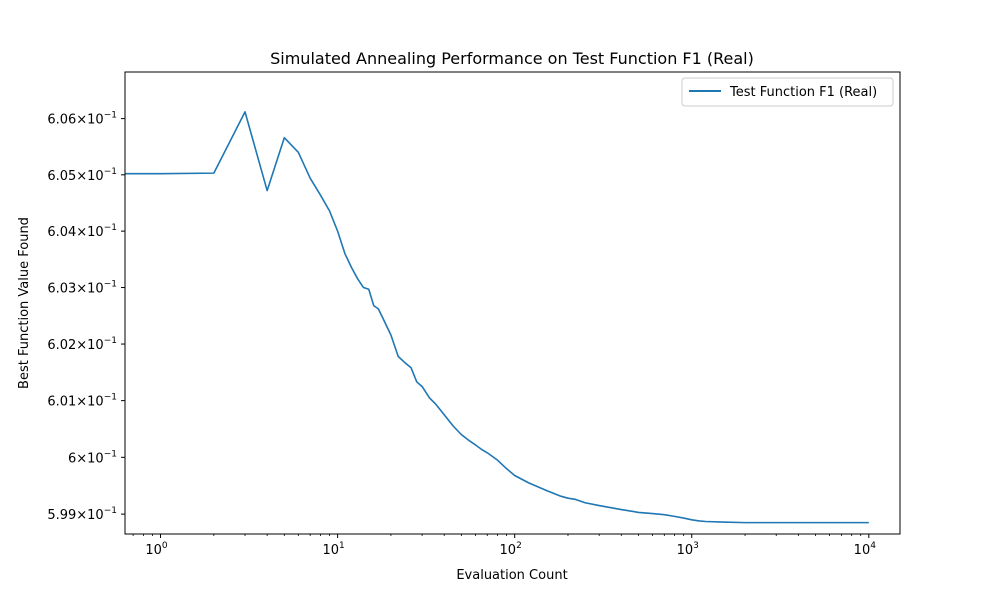 The width and height of the screenshot is (1000, 600). I want to click on x-tick-label: 104, so click(865, 549).